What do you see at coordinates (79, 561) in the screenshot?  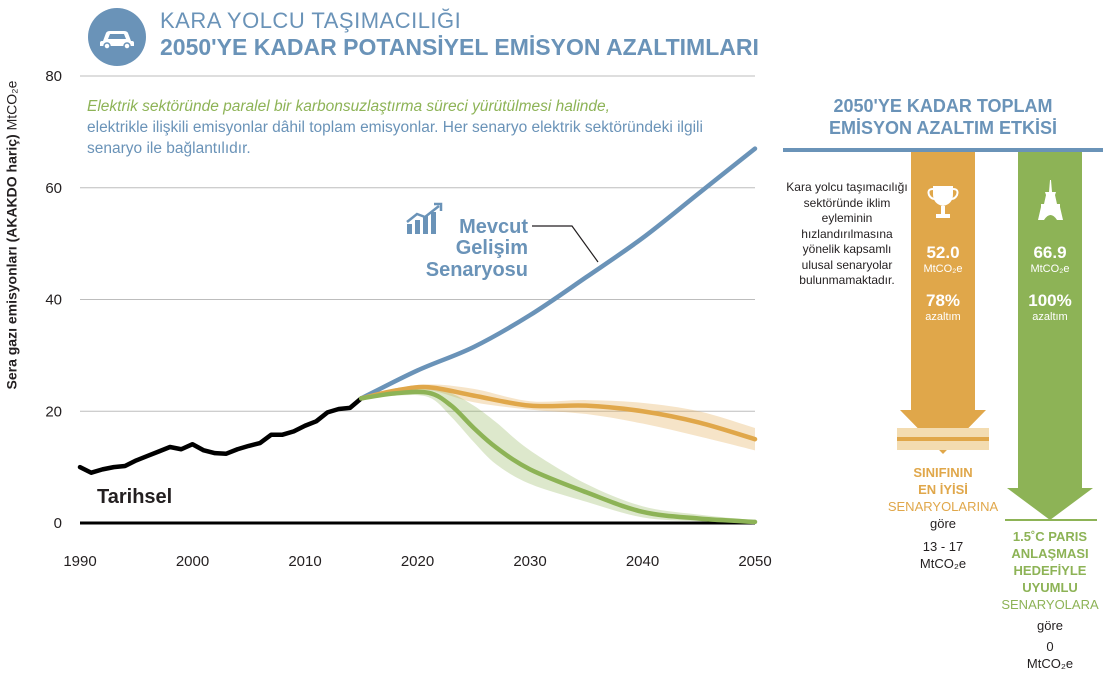 I see `x-tick-label-1990: 1990` at bounding box center [79, 561].